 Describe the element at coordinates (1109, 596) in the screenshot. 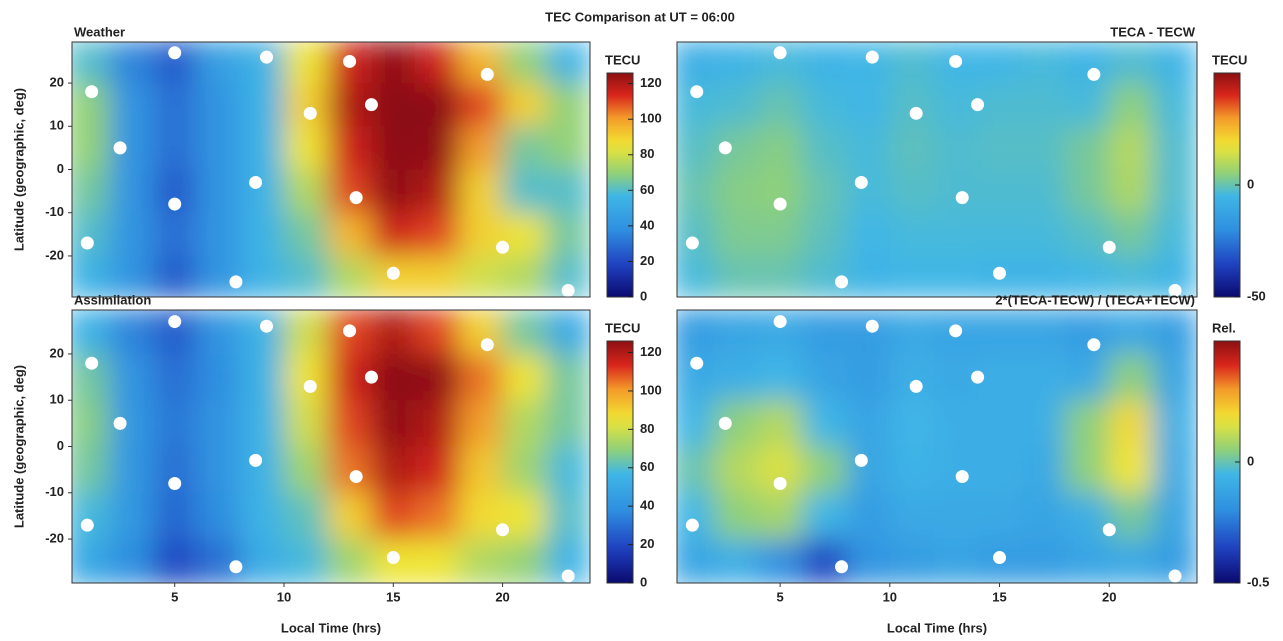

I see `x-tick-label: 20` at that location.